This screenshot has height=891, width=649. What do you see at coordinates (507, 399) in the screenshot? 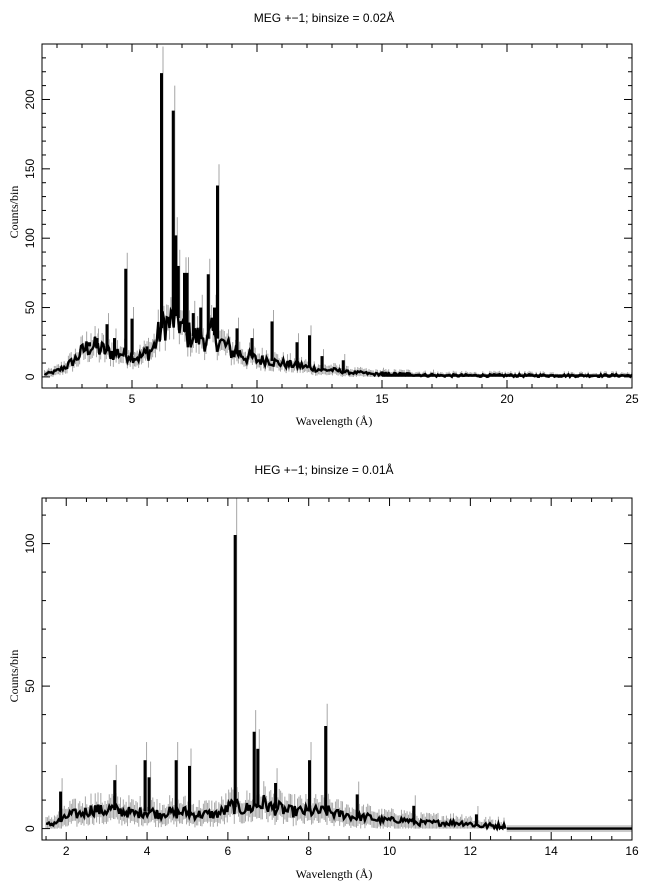
I see `x-tick-label: 20` at bounding box center [507, 399].